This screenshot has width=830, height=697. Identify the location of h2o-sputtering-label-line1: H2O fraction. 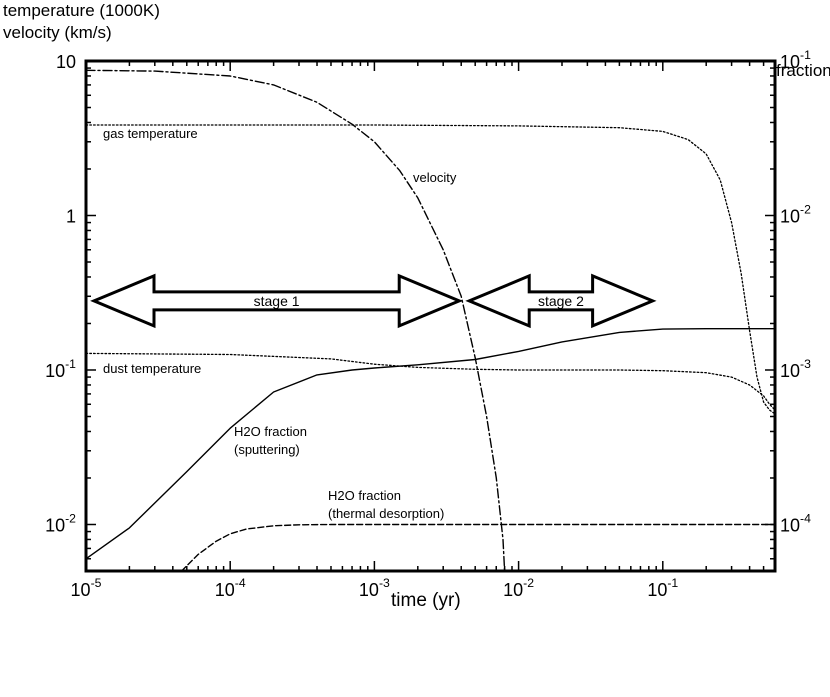
(270, 431).